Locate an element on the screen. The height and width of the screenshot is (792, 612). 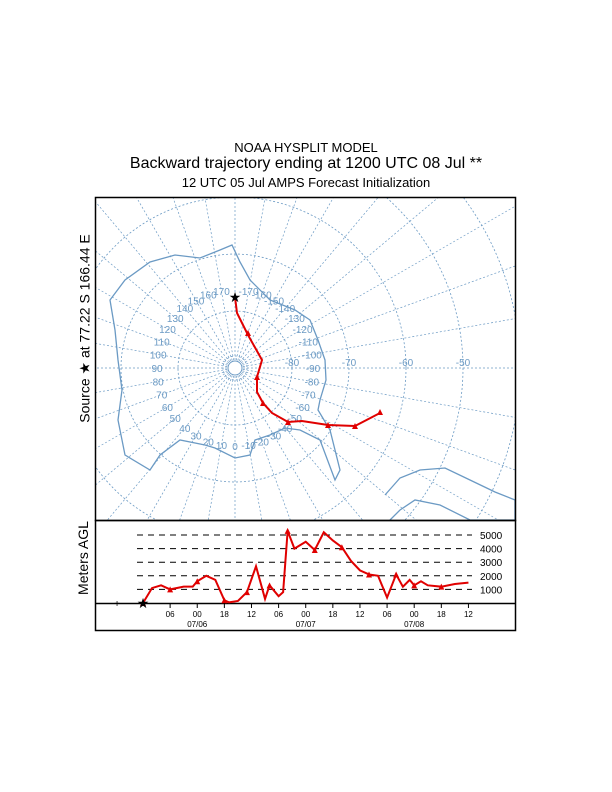
longitude-label: 70 is located at coordinates (162, 396).